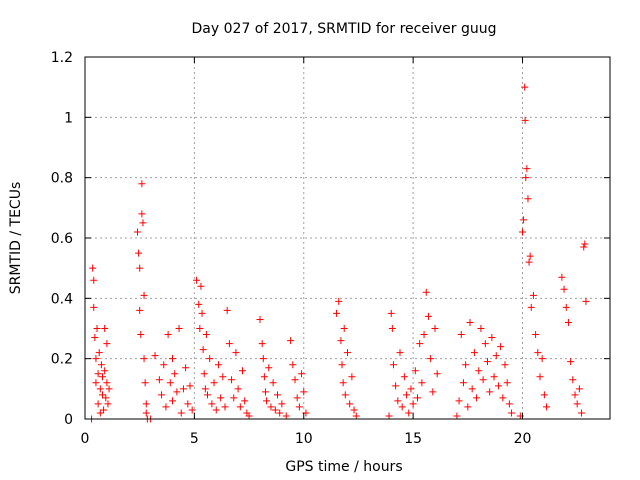 The height and width of the screenshot is (480, 640). Describe the element at coordinates (304, 439) in the screenshot. I see `x-tick-label: 10` at that location.